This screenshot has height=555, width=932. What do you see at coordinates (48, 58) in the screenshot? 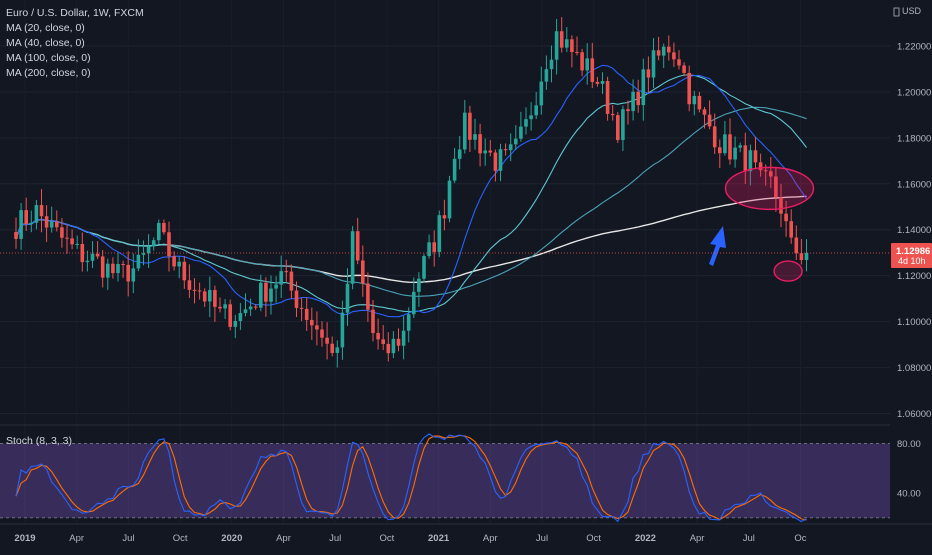
I see `indicator-ma100: MA (100, close, 0)` at bounding box center [48, 58].